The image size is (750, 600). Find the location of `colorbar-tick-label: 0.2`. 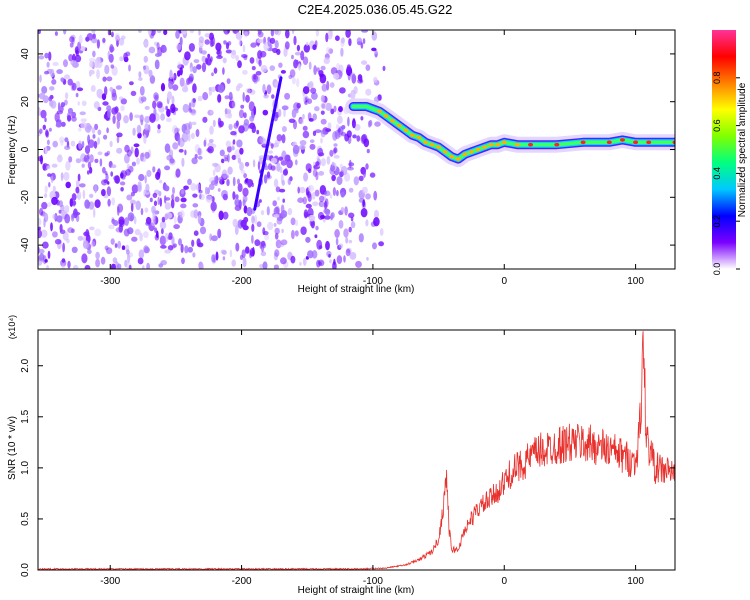

colorbar-tick-label: 0.2 is located at coordinates (717, 221).